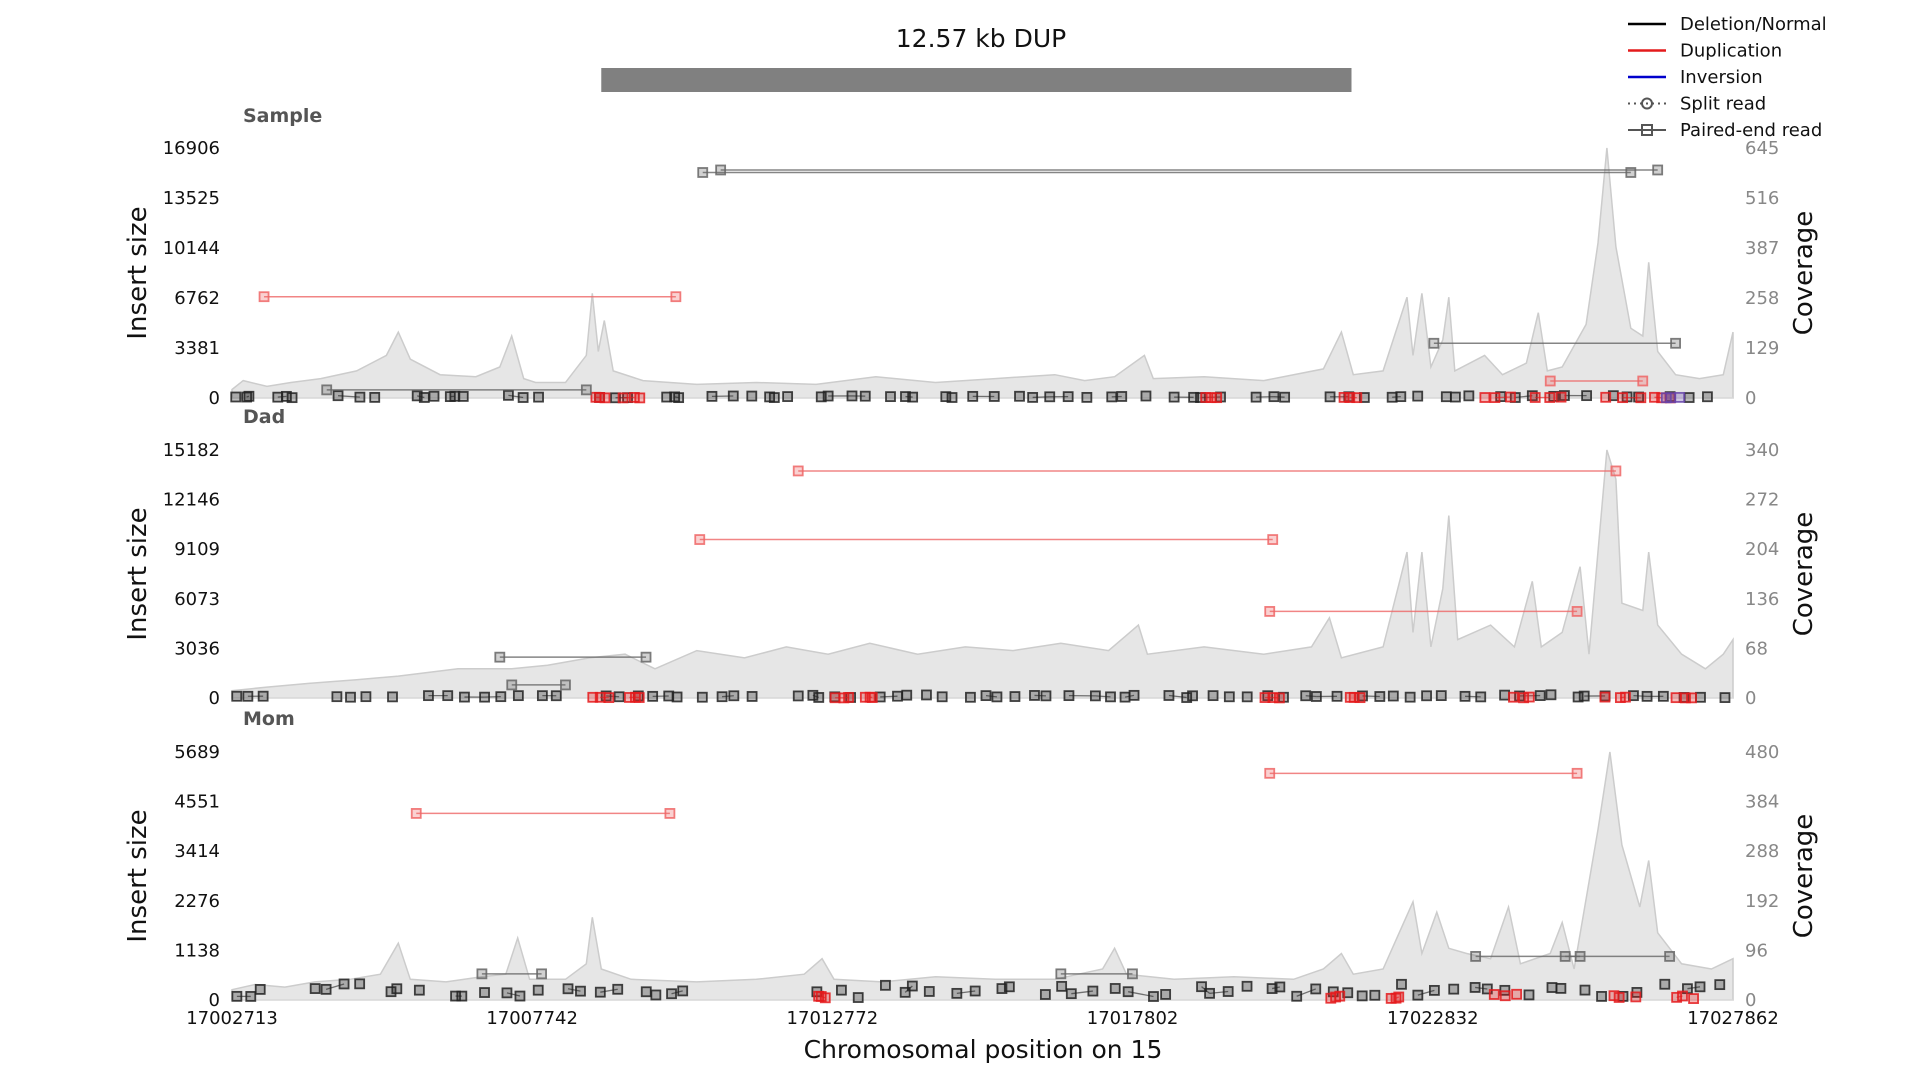 The image size is (1920, 1080). Describe the element at coordinates (1647, 130) in the screenshot. I see `legend-square-marker` at that location.